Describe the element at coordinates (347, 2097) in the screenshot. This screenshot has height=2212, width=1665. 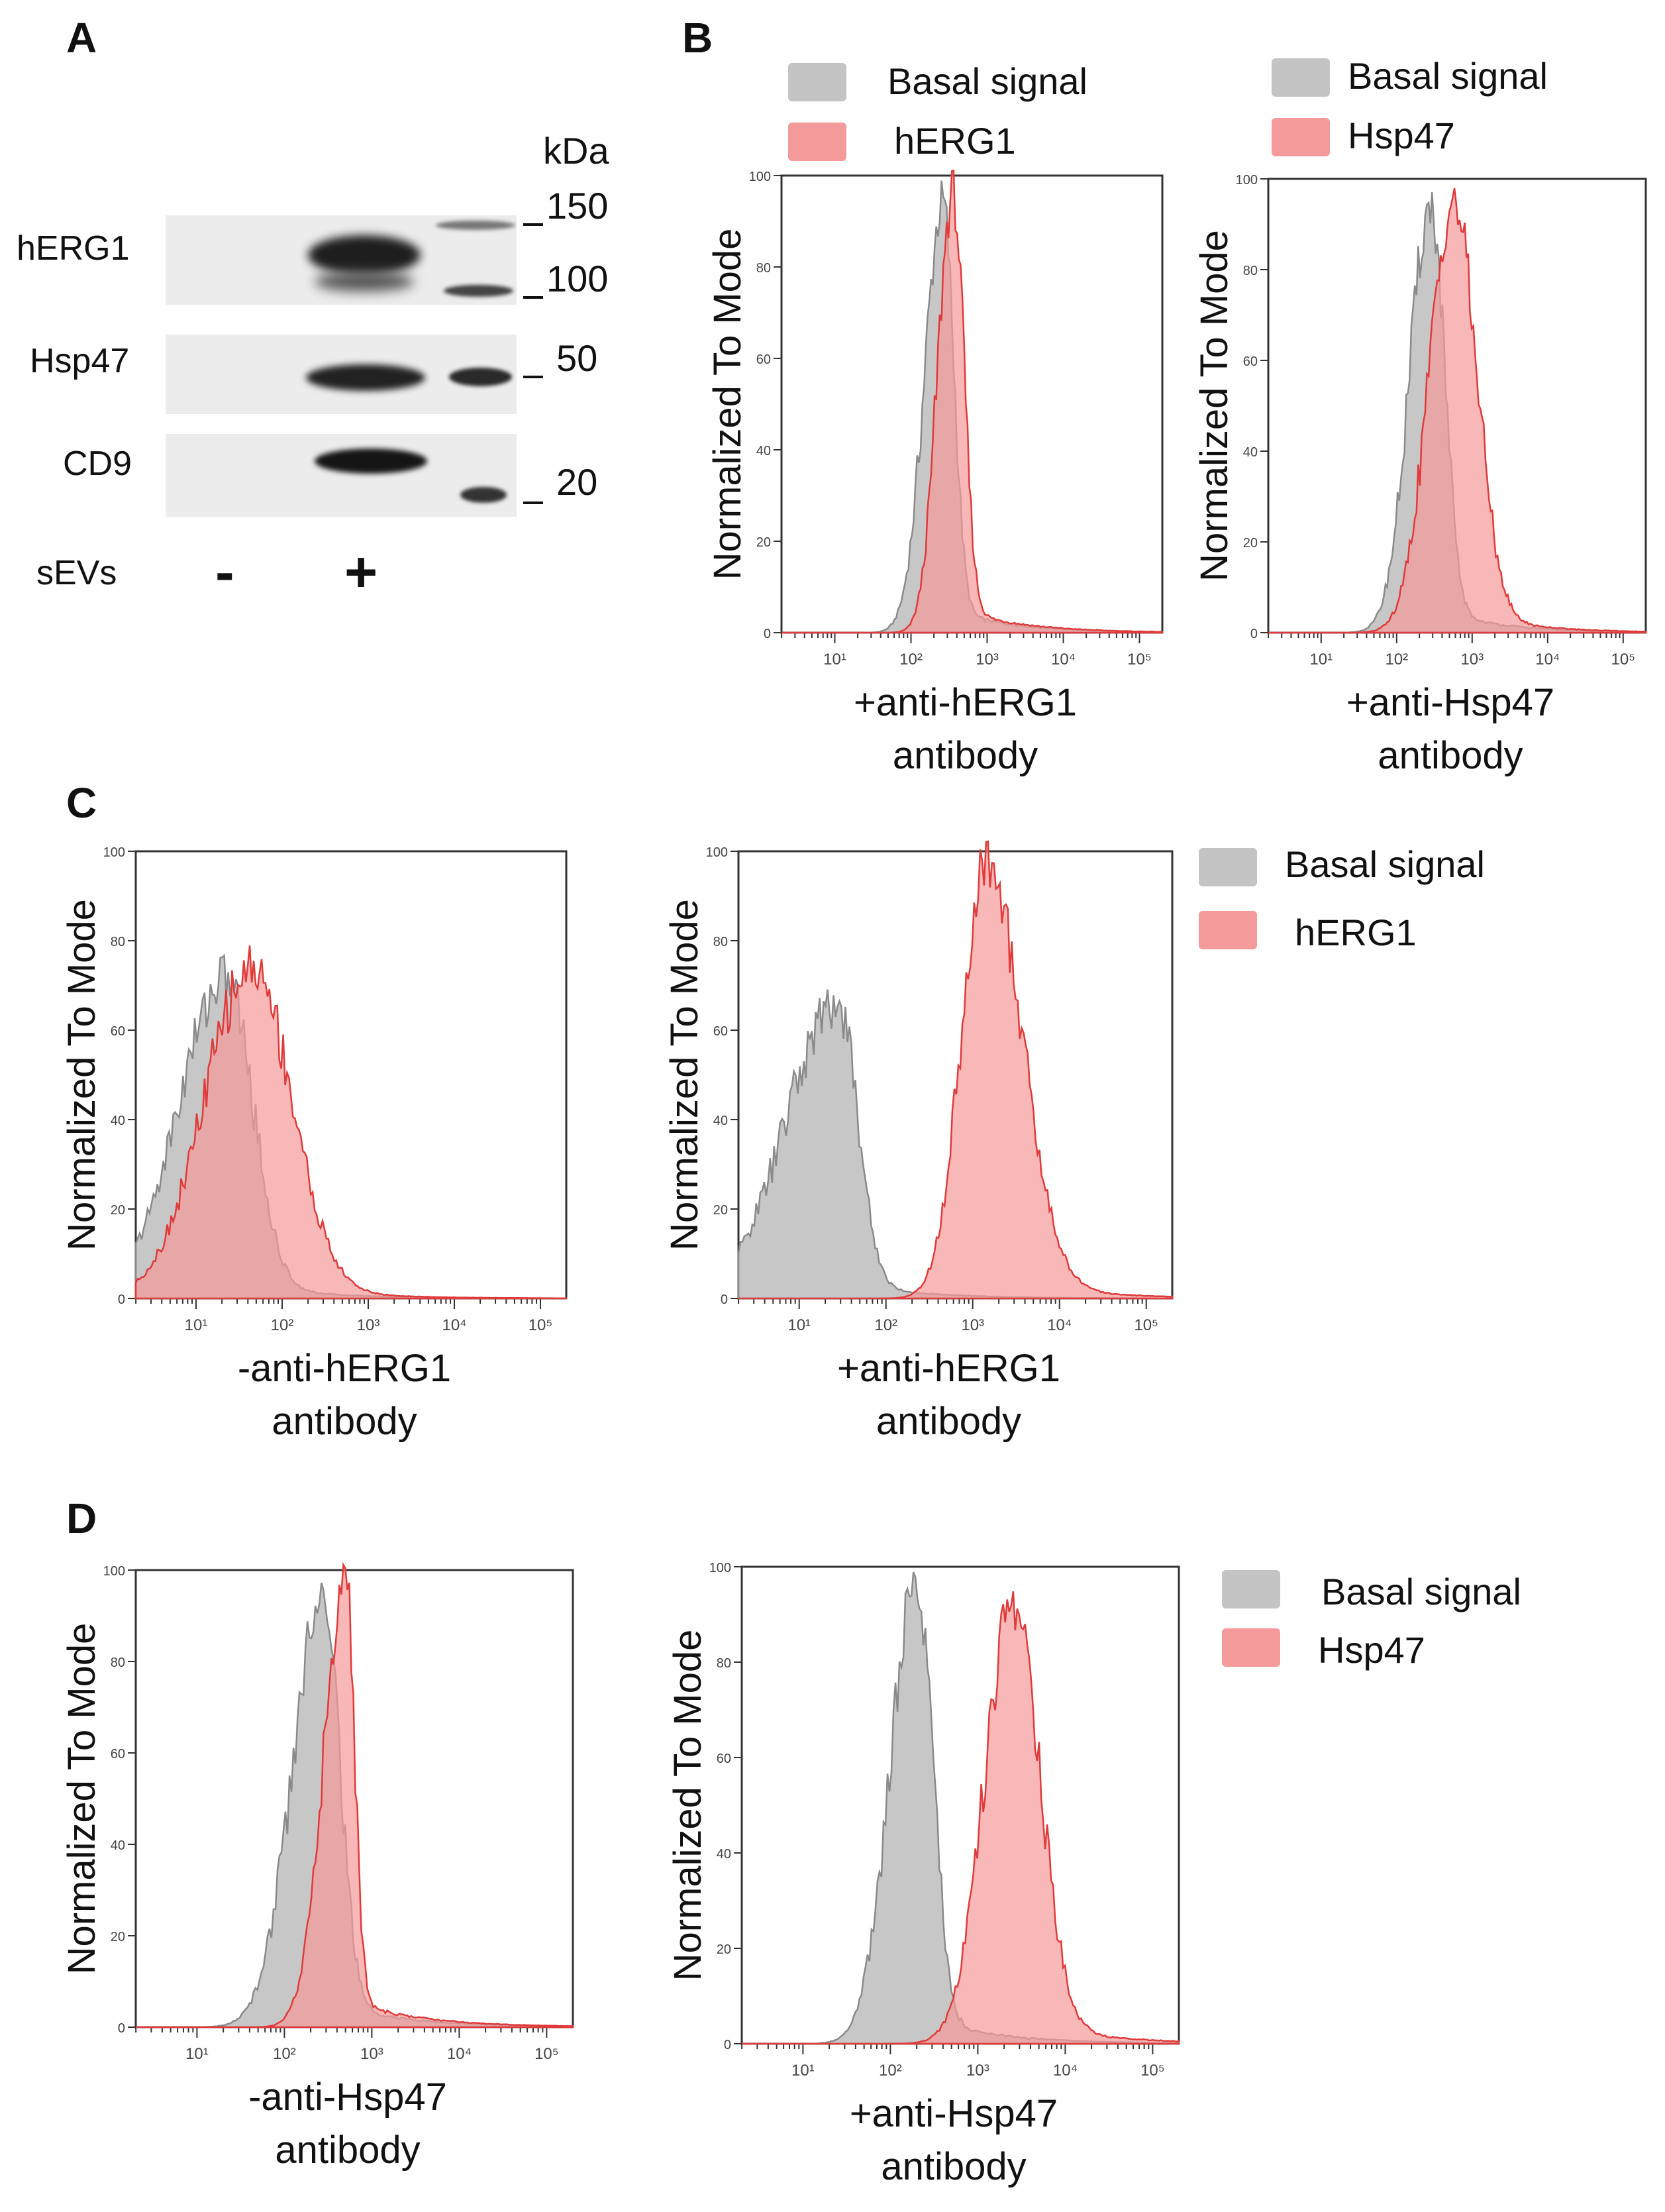
I see `x-axis-label: -anti-Hsp47` at that location.